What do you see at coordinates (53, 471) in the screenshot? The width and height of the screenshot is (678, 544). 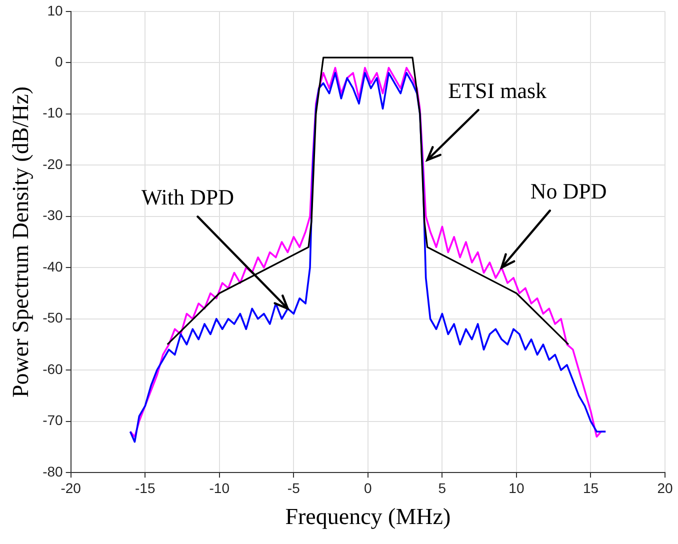 I see `y-tick-label: -80` at bounding box center [53, 471].